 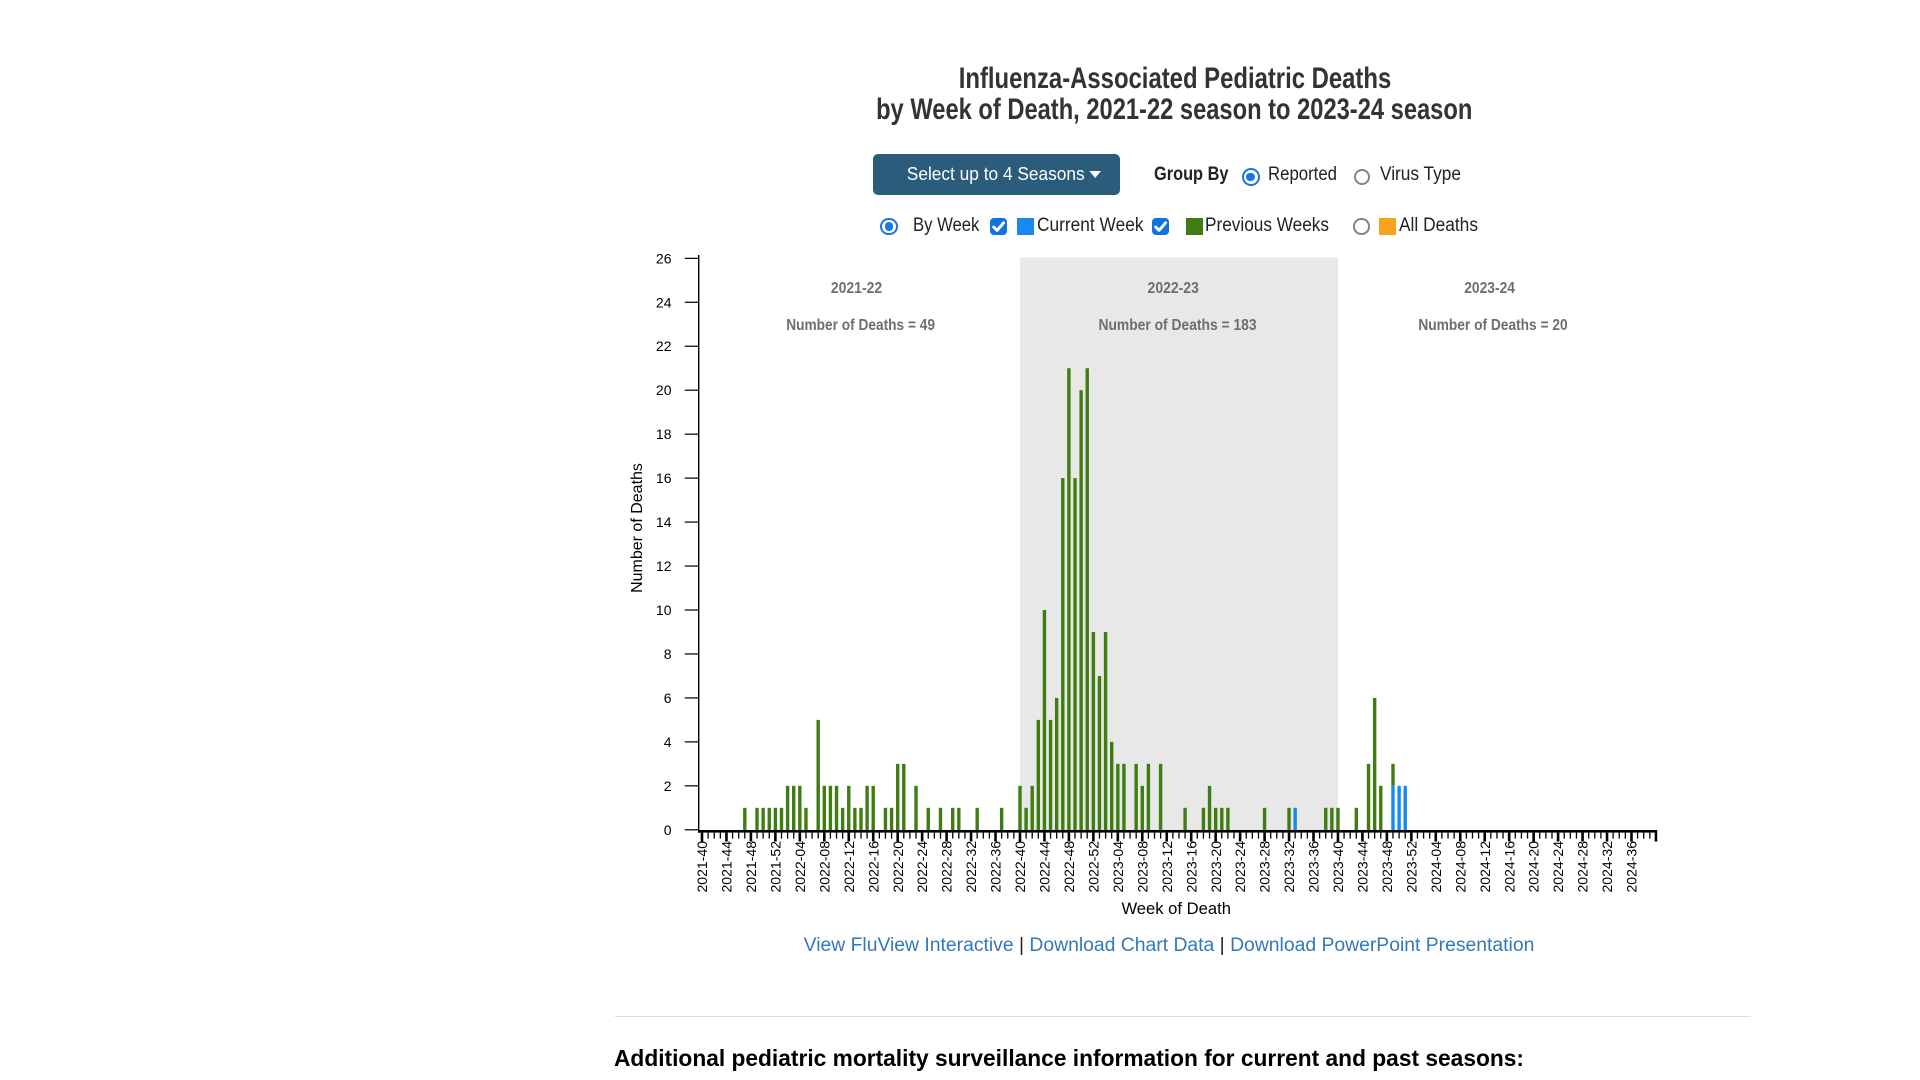 What do you see at coordinates (1558, 867) in the screenshot?
I see `svg-text: 2024-24` at bounding box center [1558, 867].